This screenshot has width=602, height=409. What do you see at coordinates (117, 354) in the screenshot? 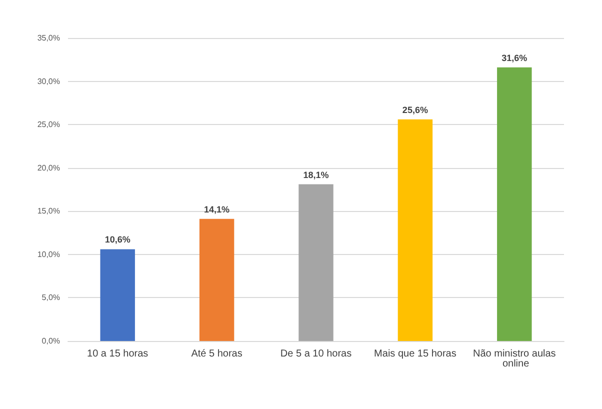
I see `x-tick-label: 10 a 15 horas` at bounding box center [117, 354].